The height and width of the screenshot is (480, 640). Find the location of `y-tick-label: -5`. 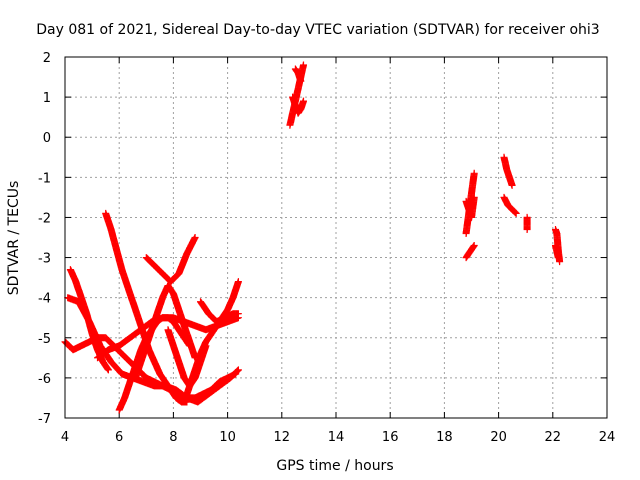

y-tick-label: -5 is located at coordinates (44, 339).